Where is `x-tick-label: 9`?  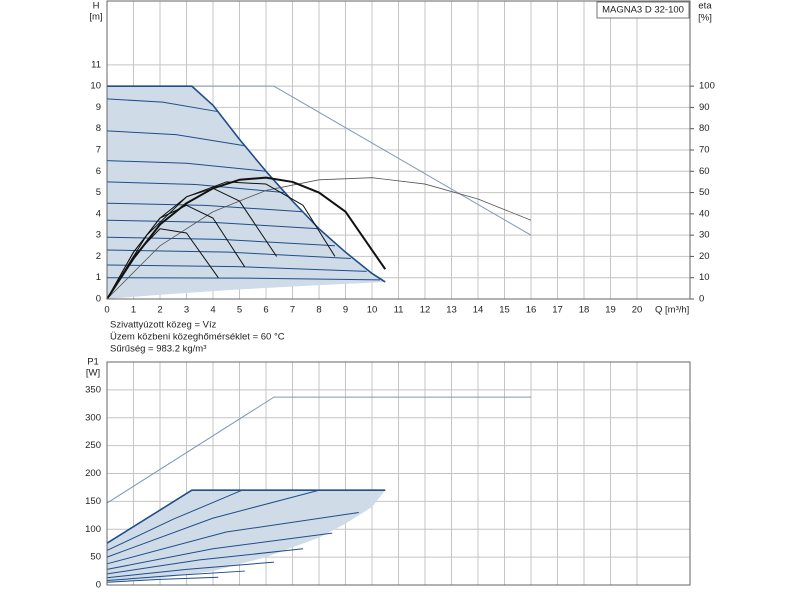
x-tick-label: 9 is located at coordinates (345, 310).